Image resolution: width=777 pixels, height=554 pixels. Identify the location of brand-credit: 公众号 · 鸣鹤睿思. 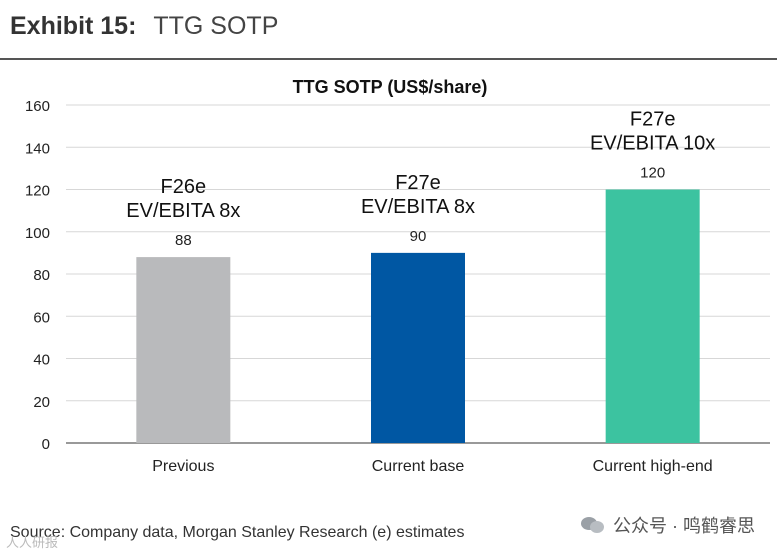
(668, 525).